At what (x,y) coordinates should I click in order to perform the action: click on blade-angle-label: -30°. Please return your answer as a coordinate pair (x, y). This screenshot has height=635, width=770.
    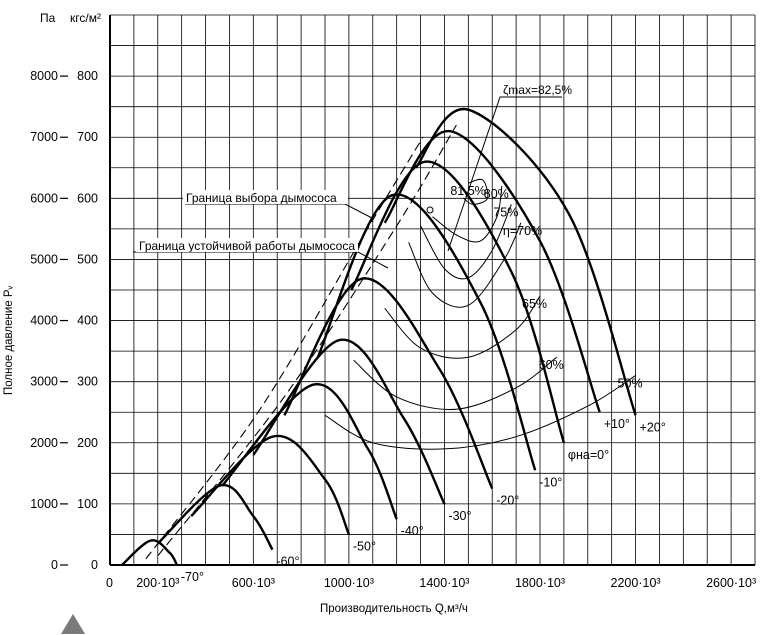
    Looking at the image, I should click on (459, 516).